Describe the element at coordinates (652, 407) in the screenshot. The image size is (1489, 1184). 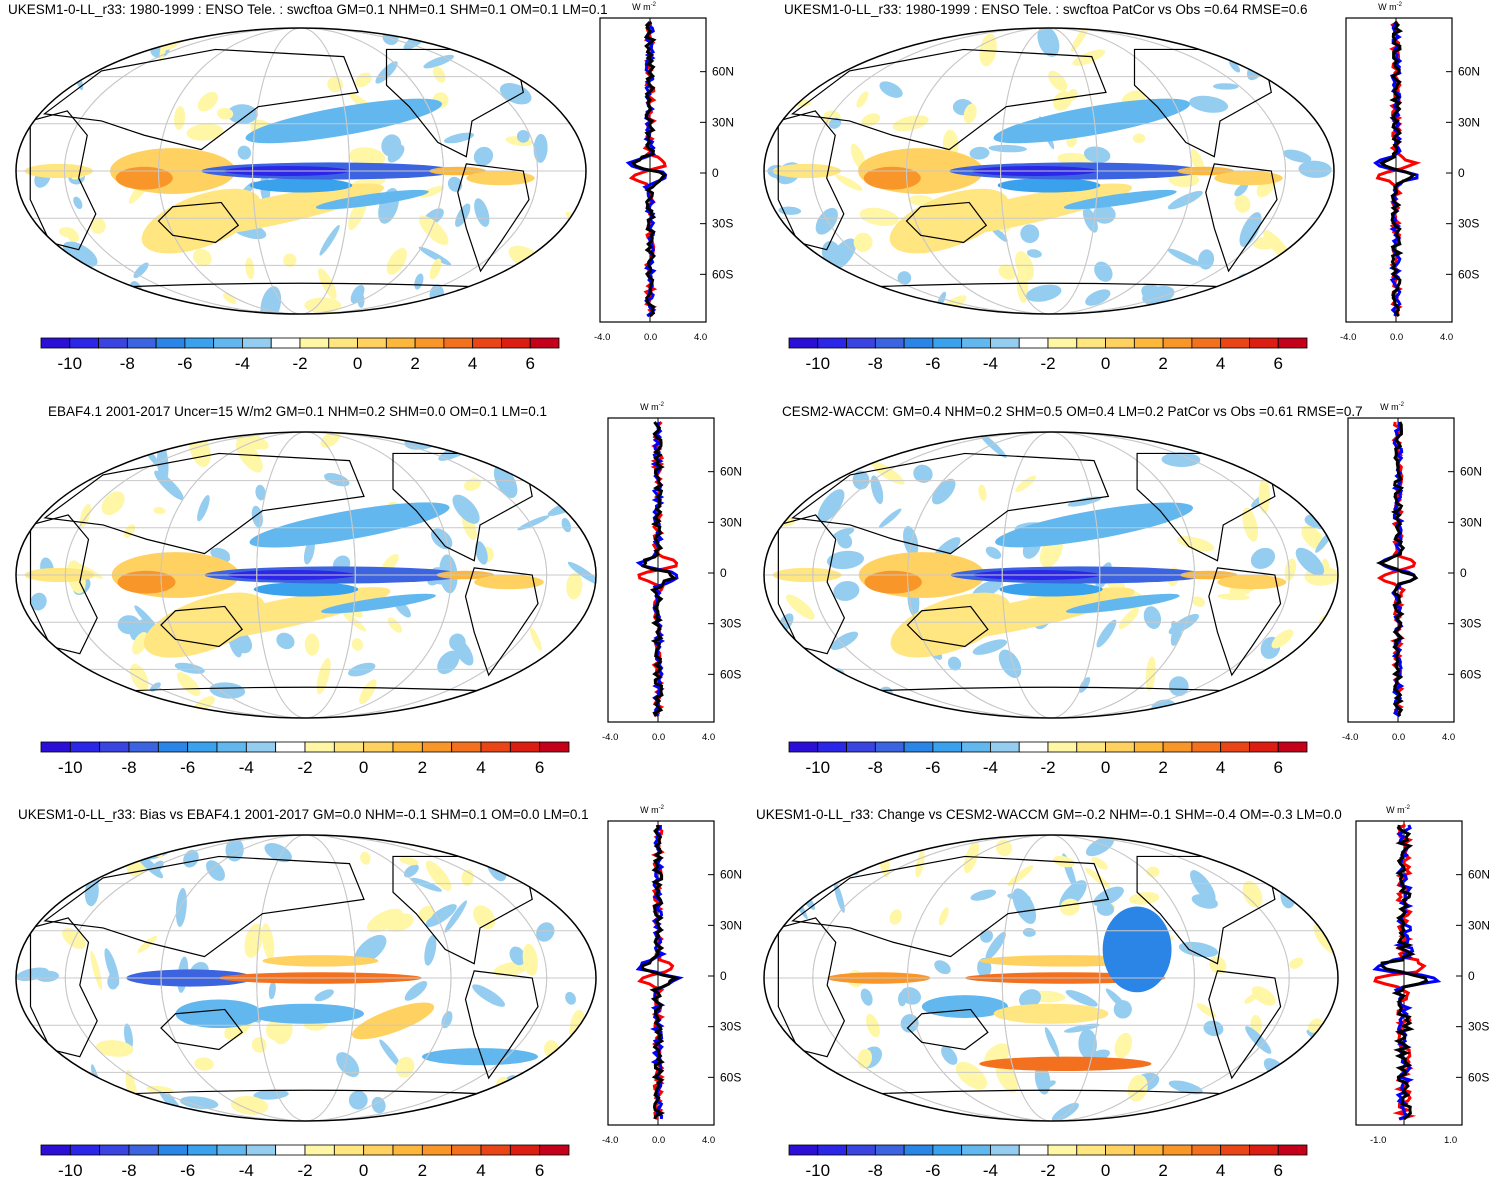
I see `zonal-unit: W m-2` at that location.